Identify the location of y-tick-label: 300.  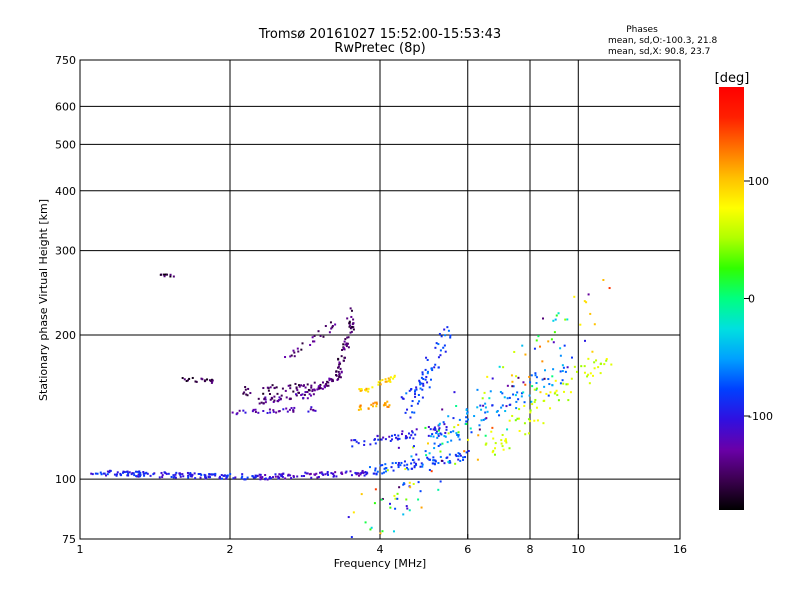
(65, 251).